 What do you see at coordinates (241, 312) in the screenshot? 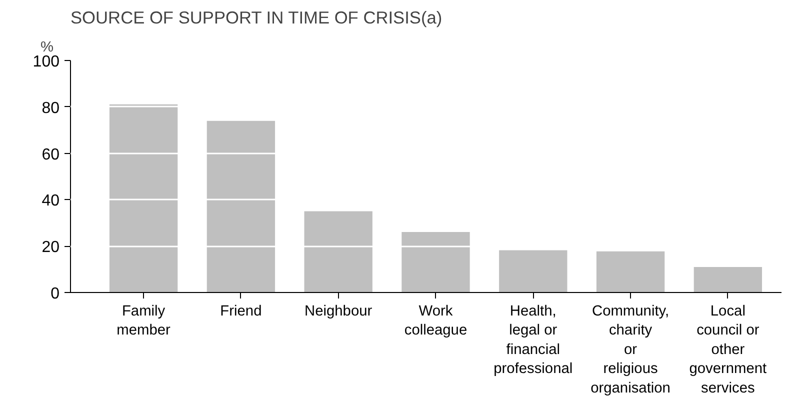
I see `x-tick-label: Friend` at bounding box center [241, 312].